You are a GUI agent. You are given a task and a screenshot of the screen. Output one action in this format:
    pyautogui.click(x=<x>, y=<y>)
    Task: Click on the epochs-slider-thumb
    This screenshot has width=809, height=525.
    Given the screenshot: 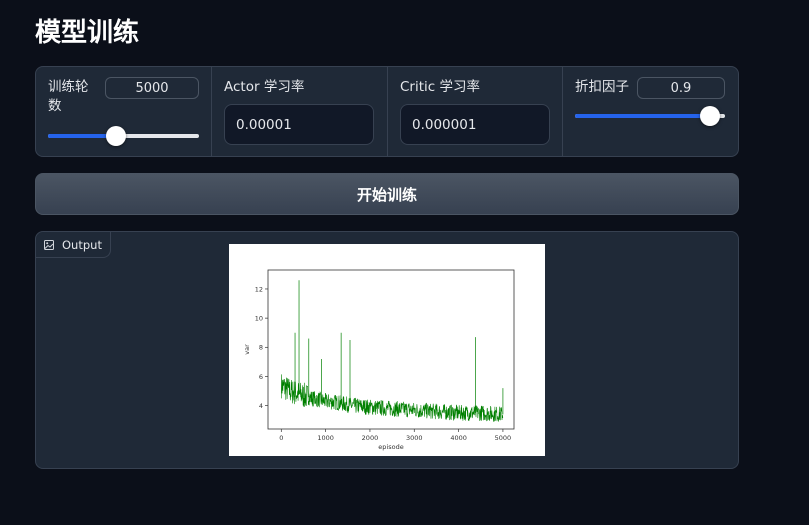 What is the action you would take?
    pyautogui.click(x=115, y=136)
    